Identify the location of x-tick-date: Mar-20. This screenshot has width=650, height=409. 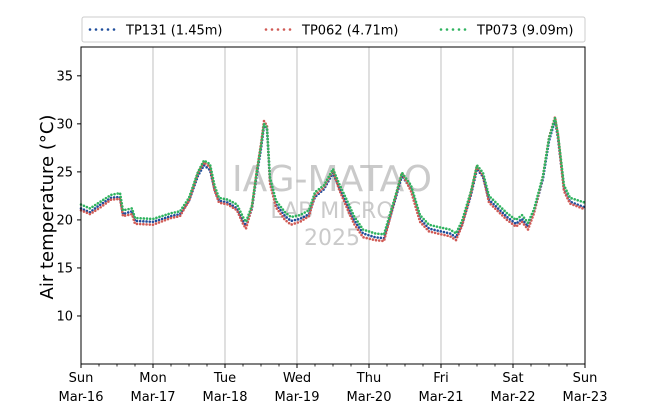
(369, 397).